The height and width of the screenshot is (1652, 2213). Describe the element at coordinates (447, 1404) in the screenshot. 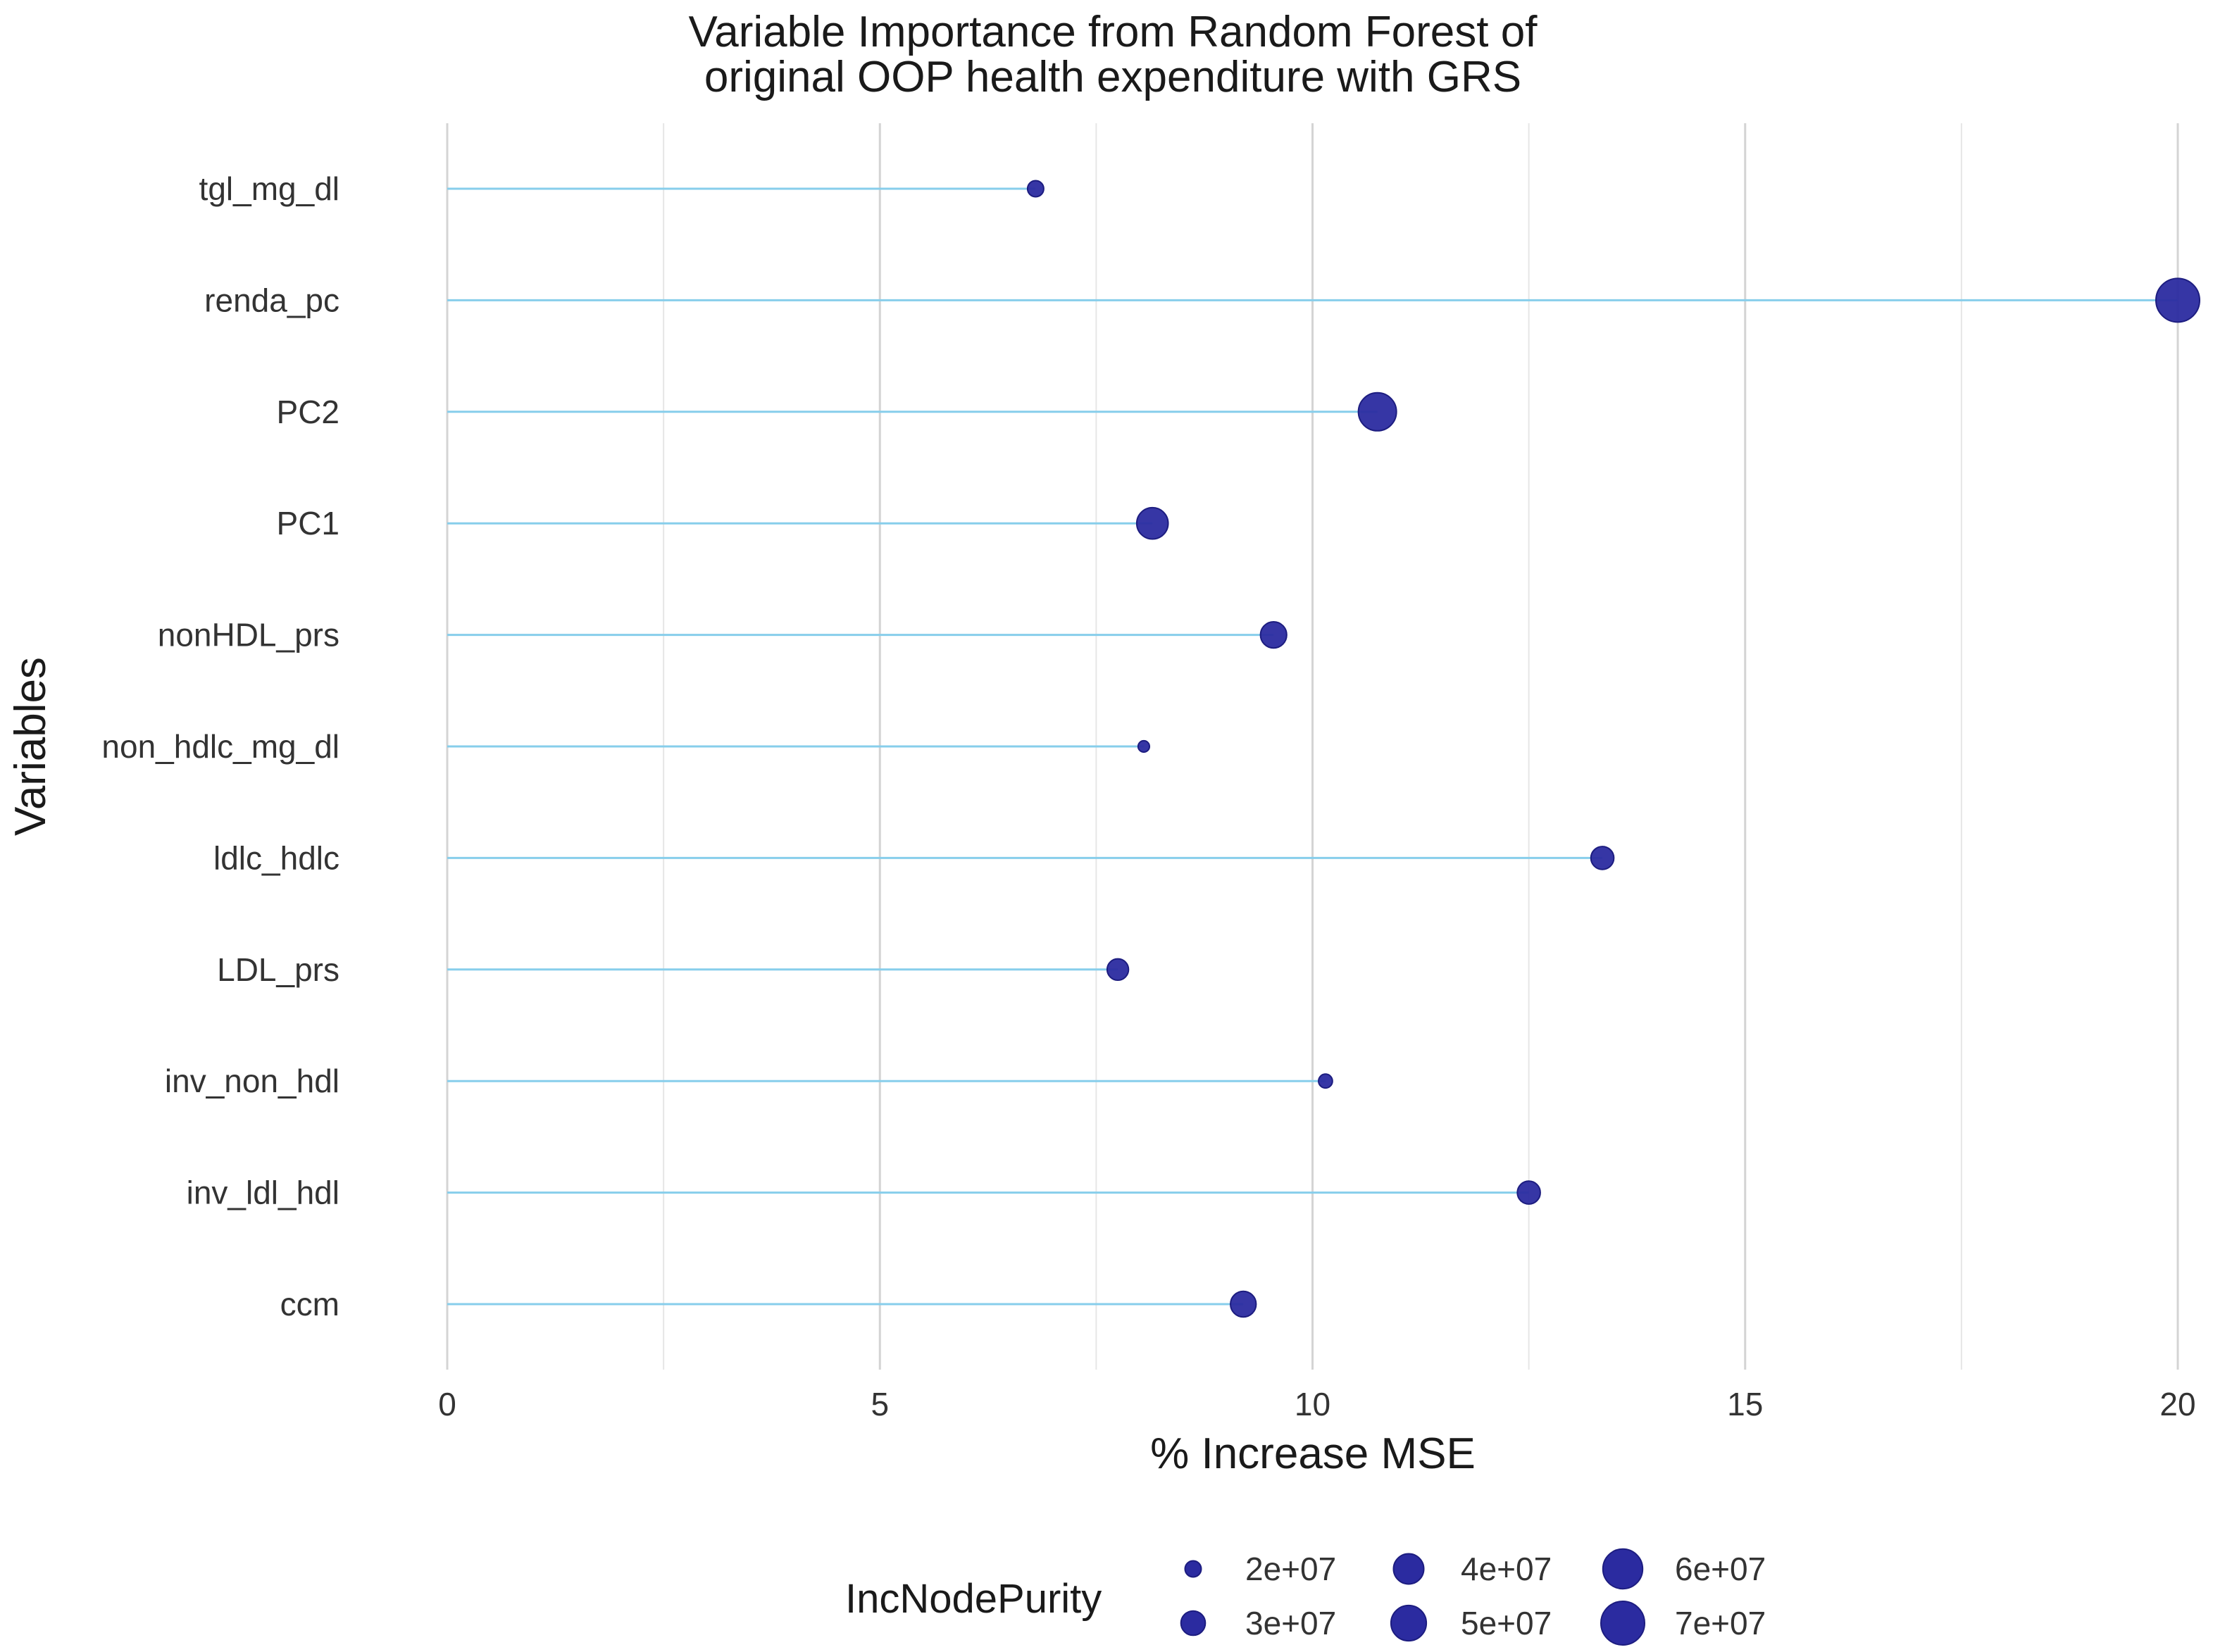

I see `x-tick-label: 0` at that location.